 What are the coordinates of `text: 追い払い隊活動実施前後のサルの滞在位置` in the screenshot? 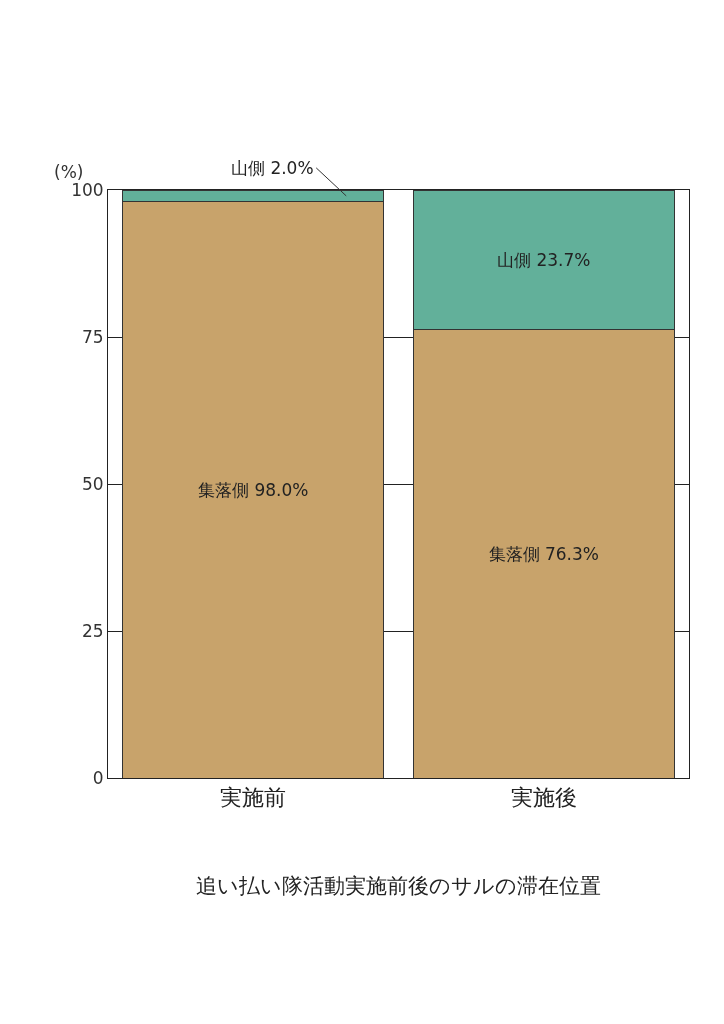 It's located at (398, 886).